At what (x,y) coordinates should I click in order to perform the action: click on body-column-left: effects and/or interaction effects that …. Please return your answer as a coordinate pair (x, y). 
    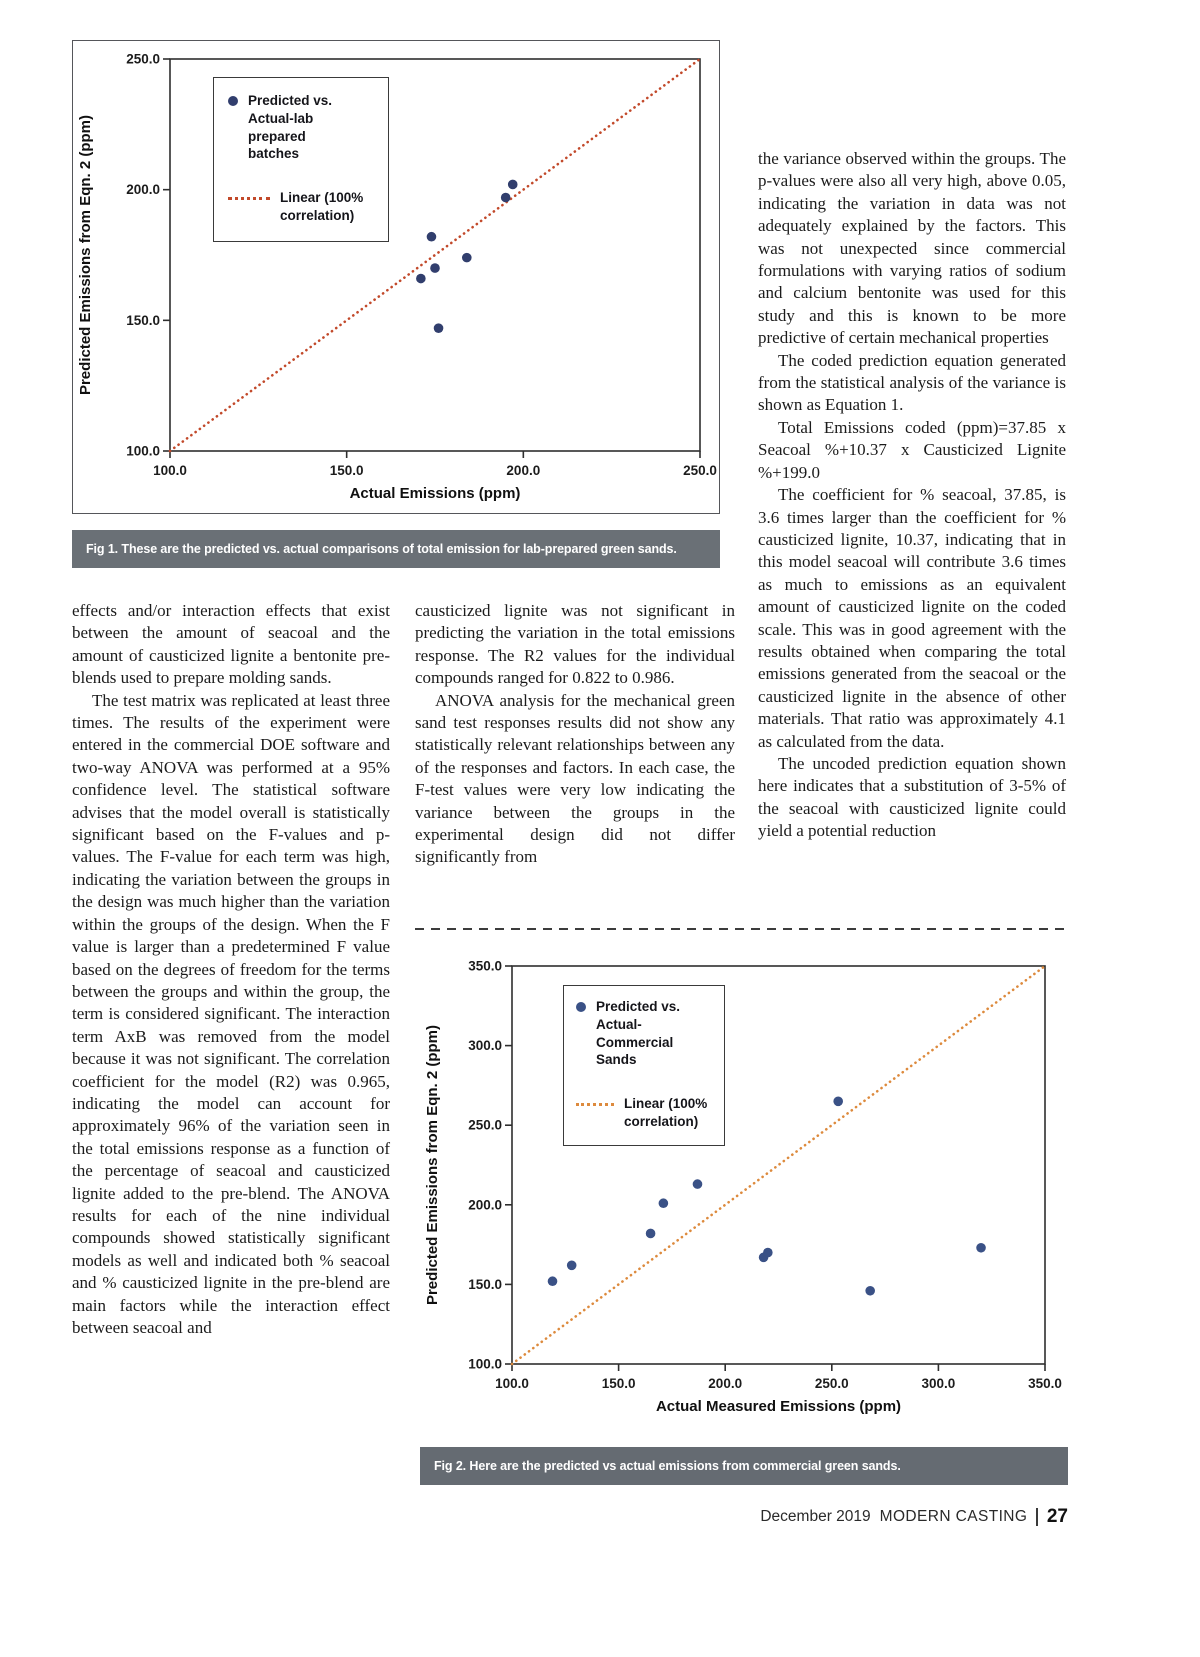
    Looking at the image, I should click on (231, 969).